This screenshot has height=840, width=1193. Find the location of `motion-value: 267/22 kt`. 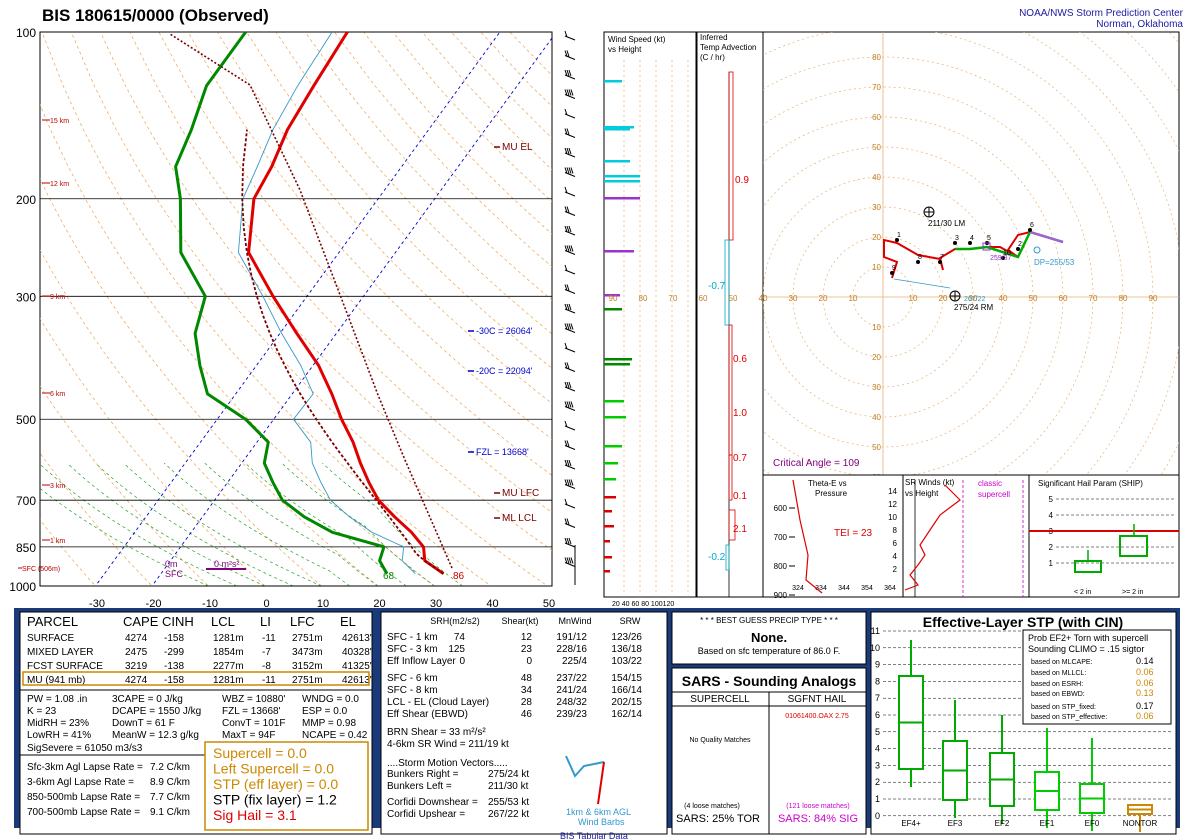

motion-value: 267/22 kt is located at coordinates (508, 814).